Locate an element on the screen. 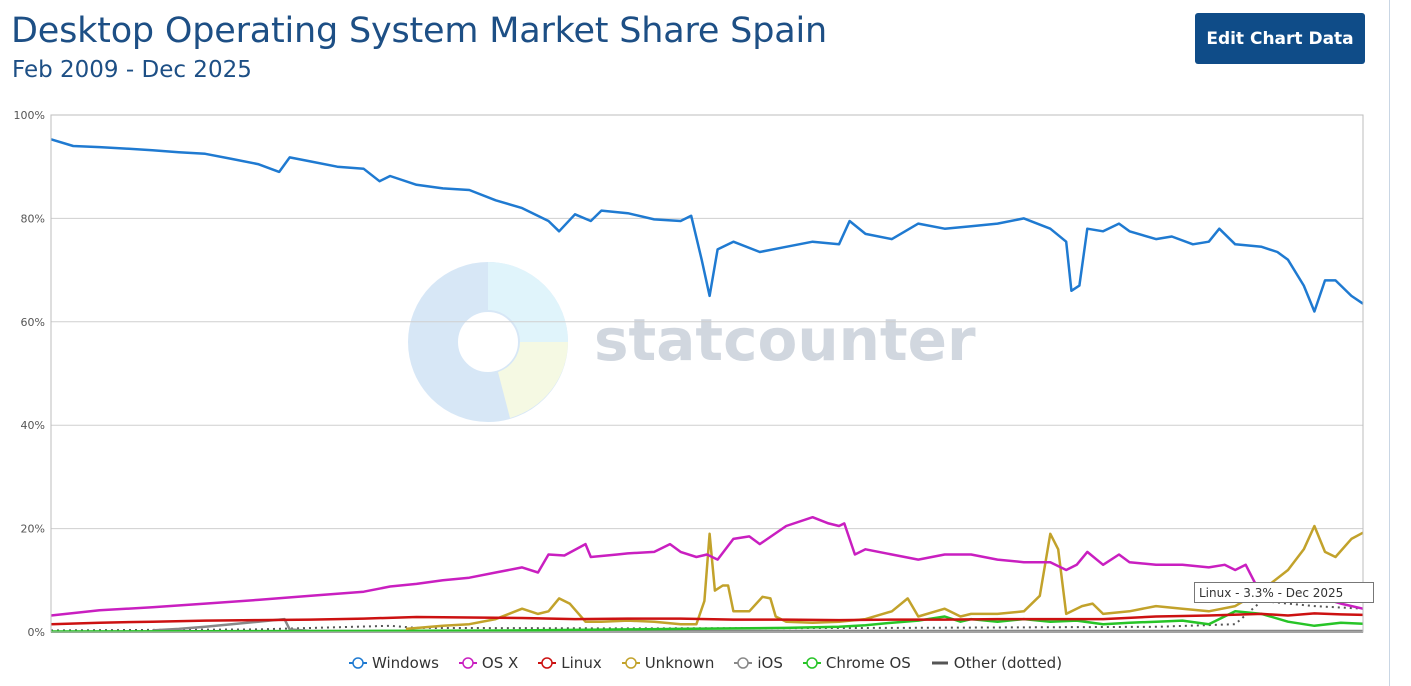 This screenshot has height=686, width=1411. legend-item-osx: OS X is located at coordinates (488, 663).